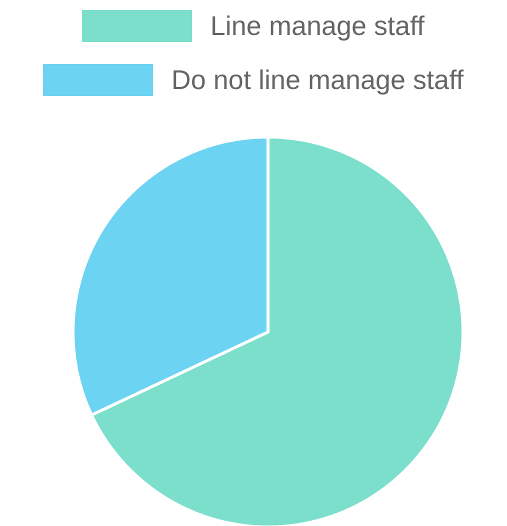 This screenshot has height=526, width=507. I want to click on legend-label: Line manage staff, so click(317, 26).